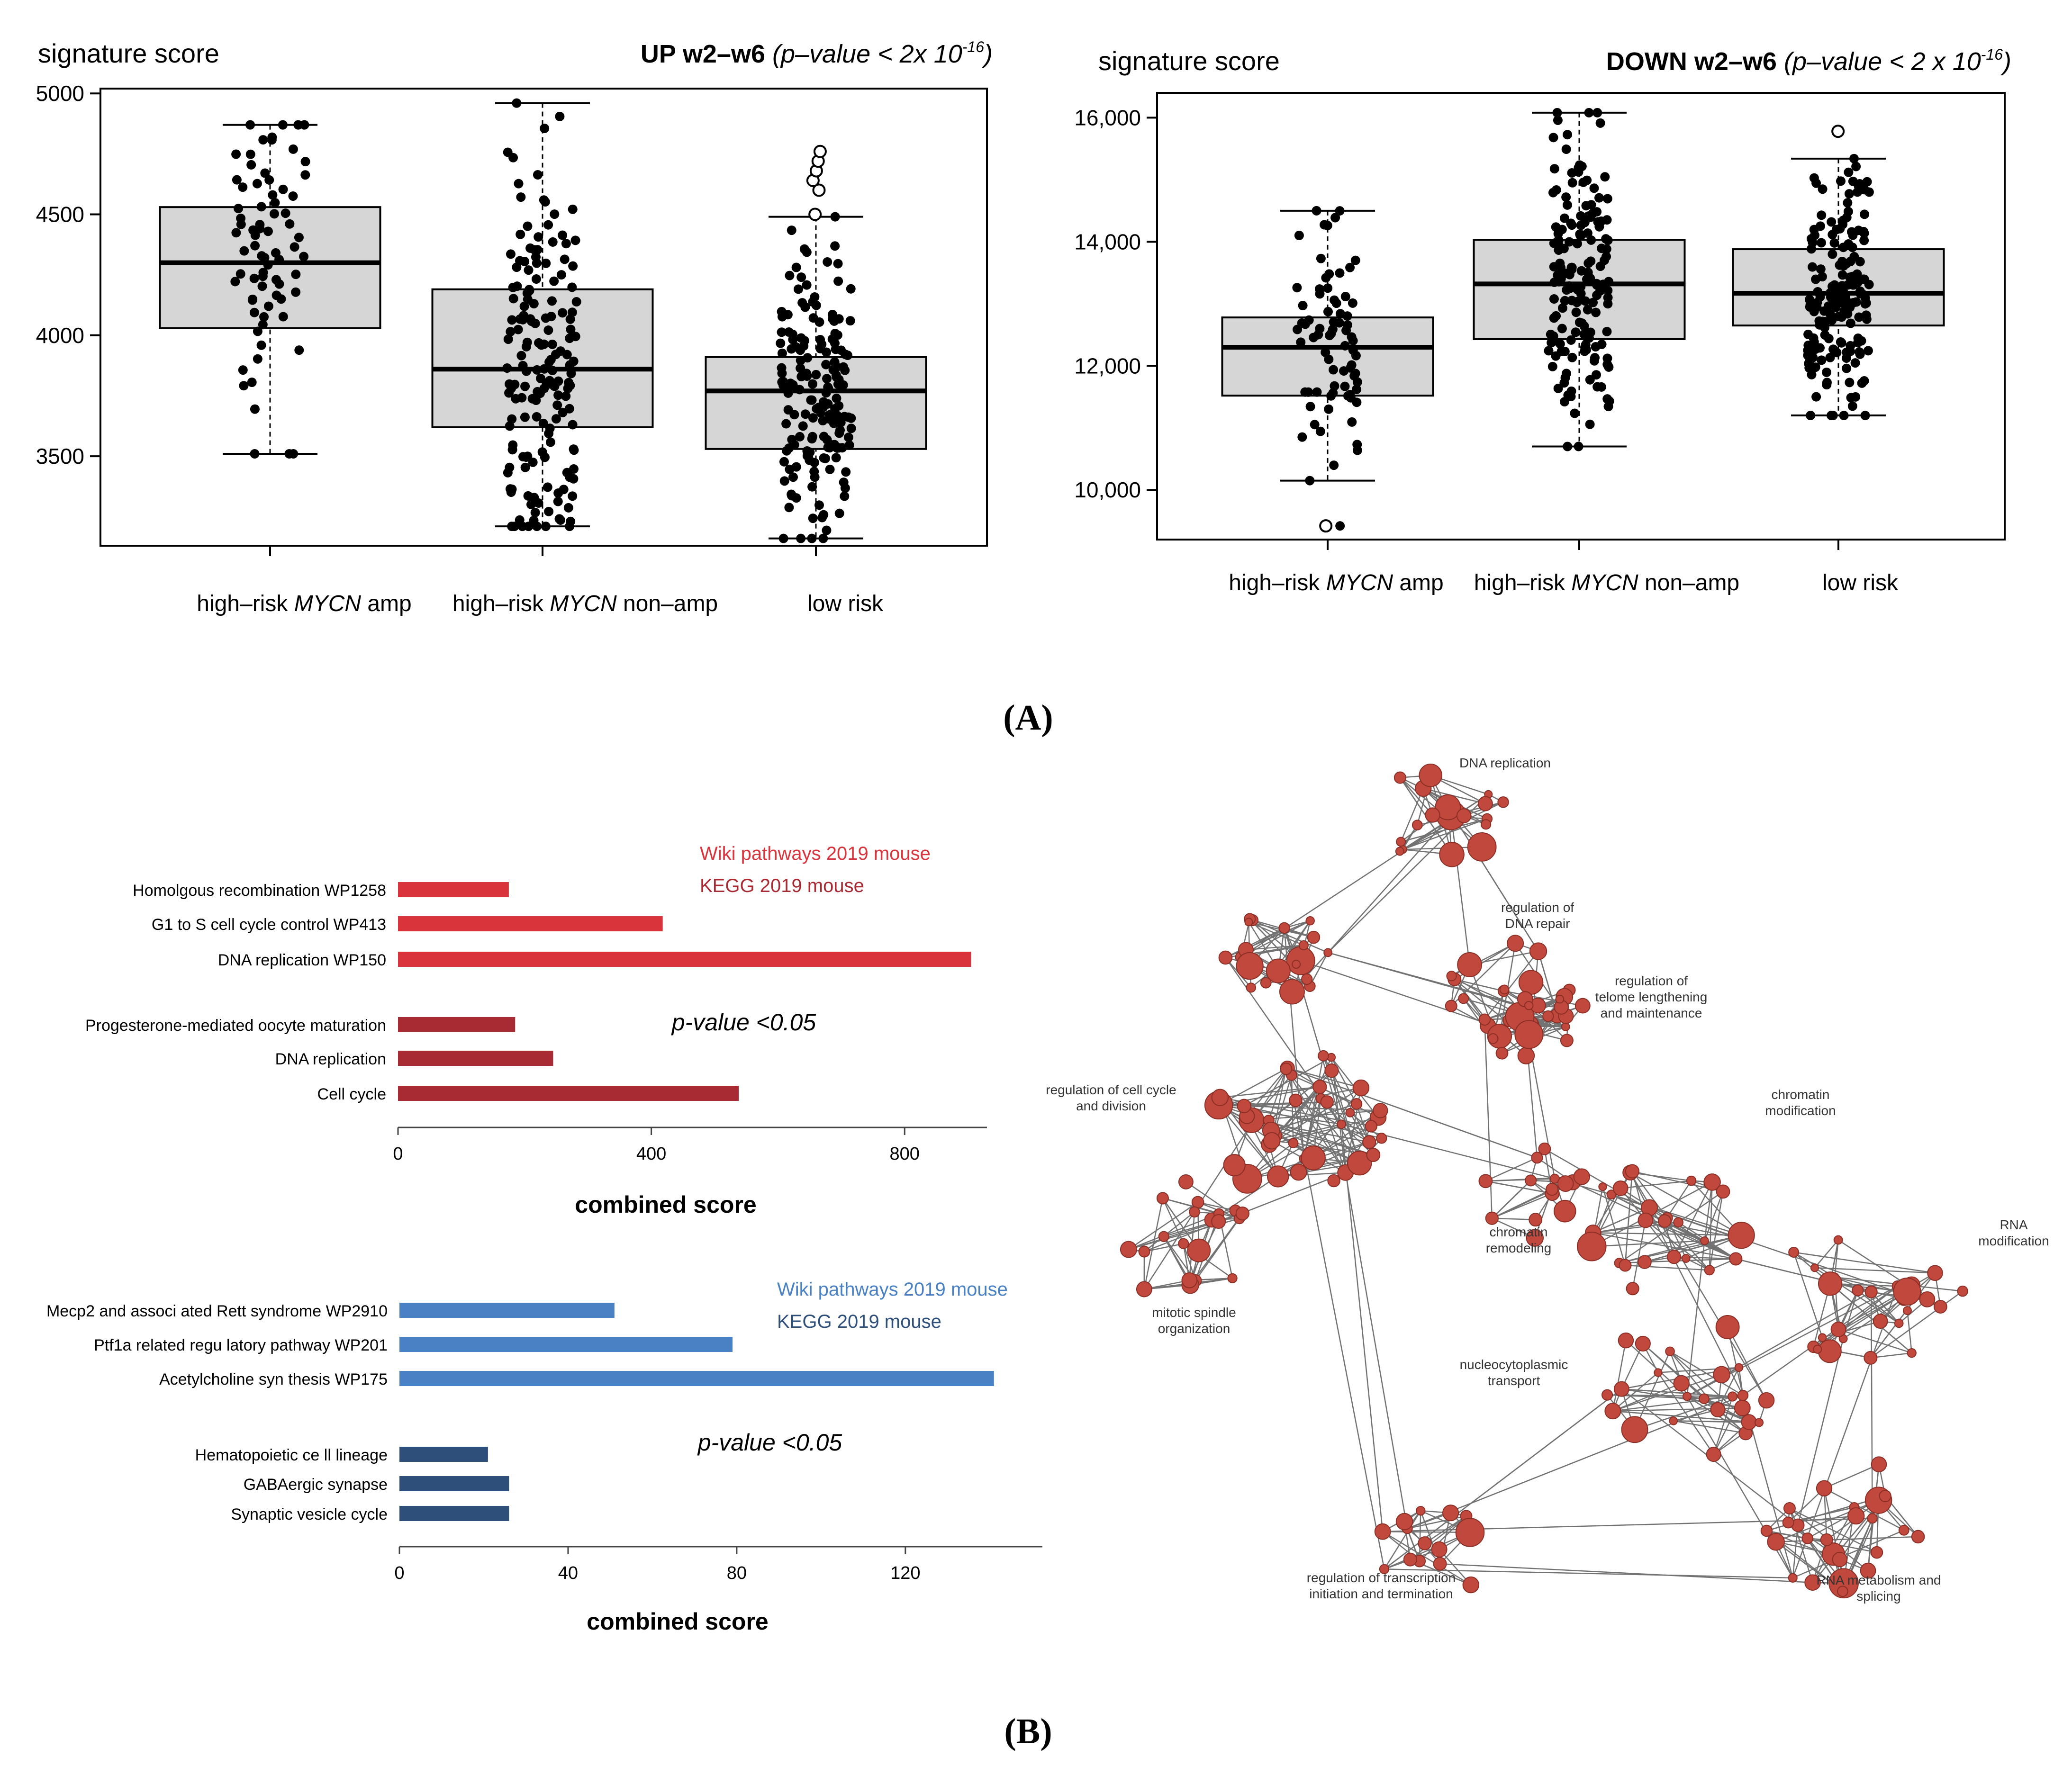 The height and width of the screenshot is (1766, 2072). I want to click on y-tick-label: 5000, so click(60, 93).